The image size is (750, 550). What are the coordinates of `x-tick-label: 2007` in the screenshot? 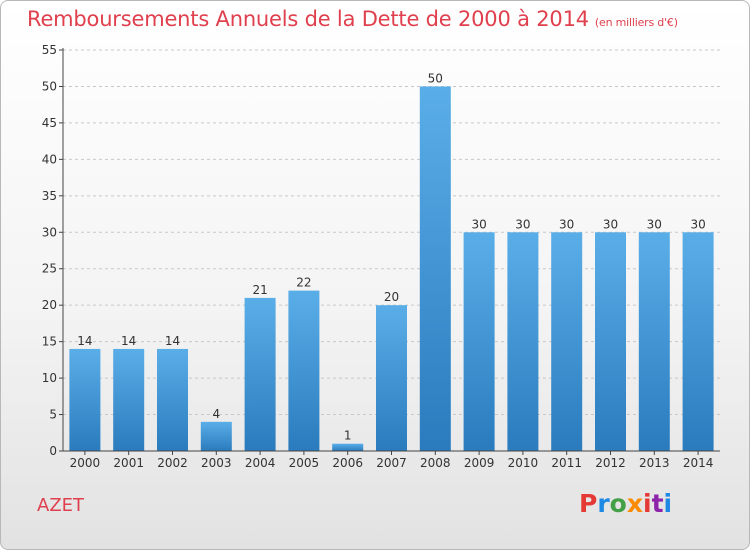 It's located at (391, 463).